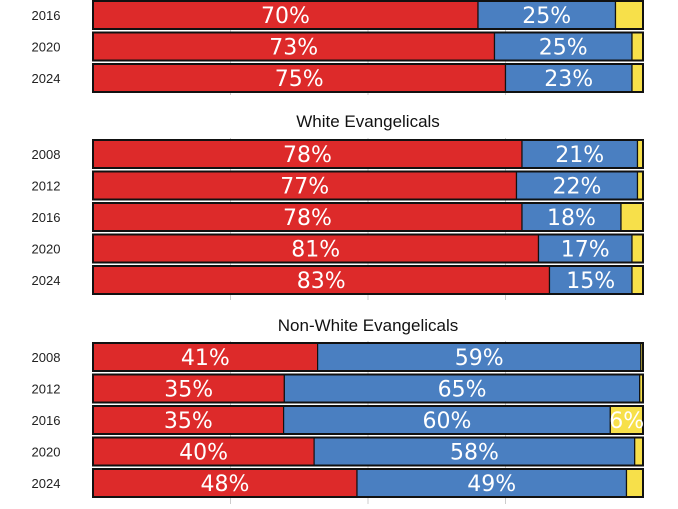  What do you see at coordinates (479, 358) in the screenshot?
I see `data-label: 59%` at bounding box center [479, 358].